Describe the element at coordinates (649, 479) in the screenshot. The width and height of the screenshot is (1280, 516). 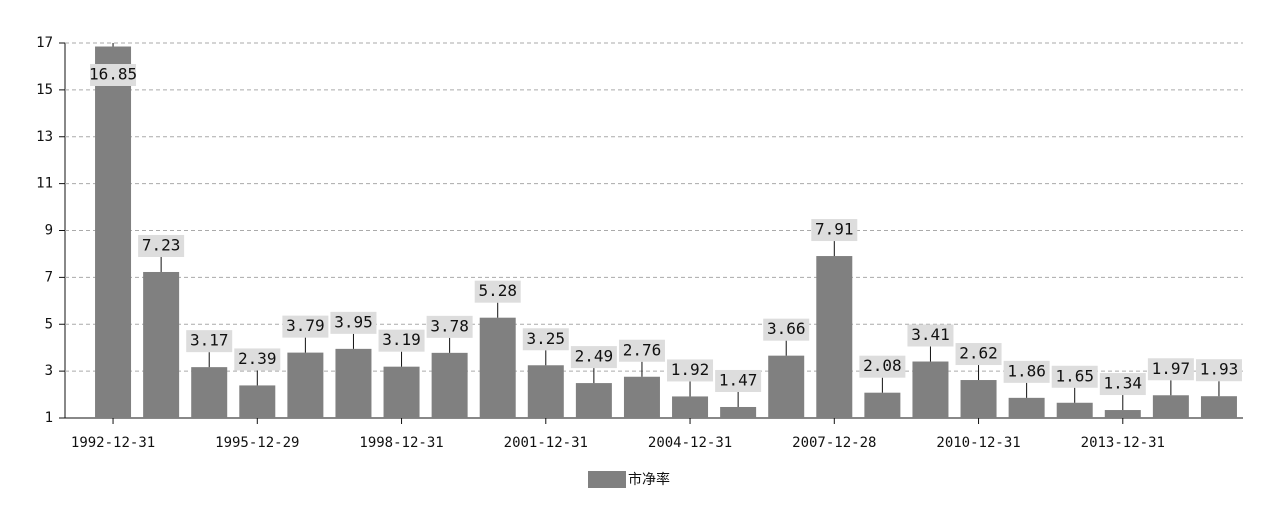
I see `legend-label: 市净率` at that location.